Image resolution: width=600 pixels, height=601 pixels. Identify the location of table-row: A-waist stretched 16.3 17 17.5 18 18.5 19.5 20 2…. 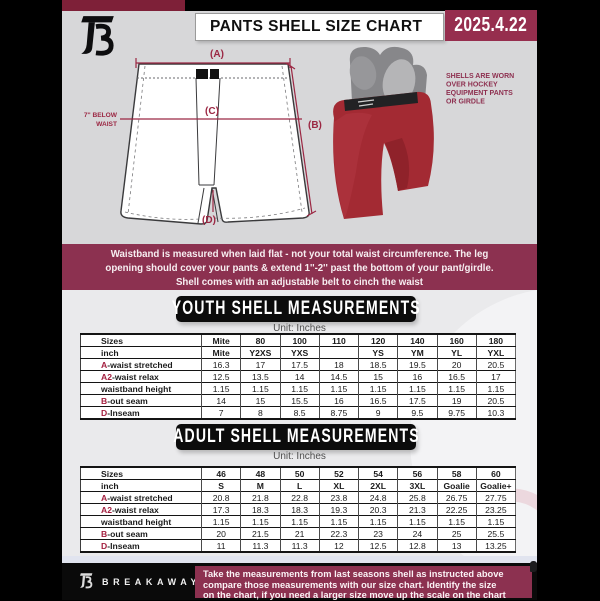
(298, 364).